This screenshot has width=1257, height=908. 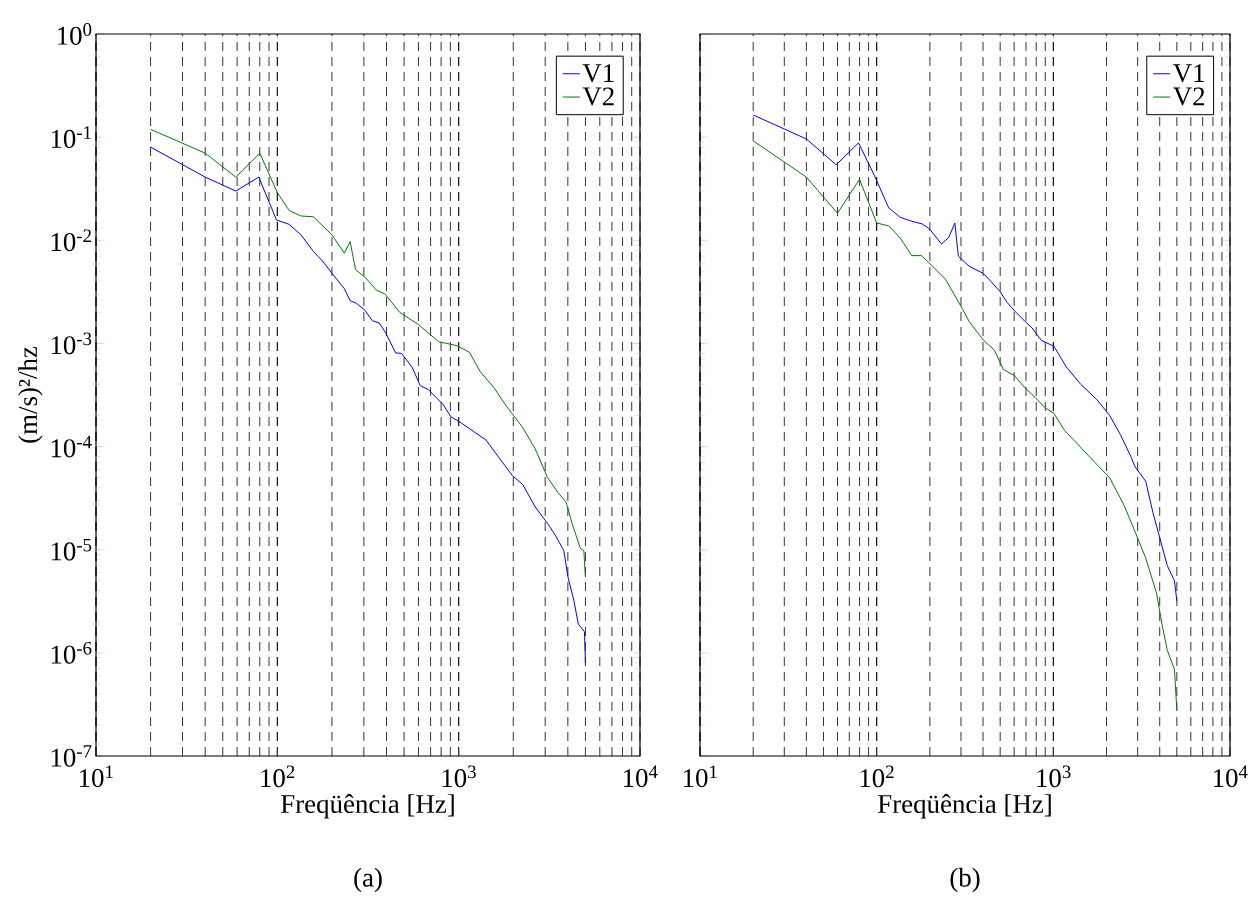 I want to click on y-tick-label: 10$^{-4}$, so click(x=71, y=446).